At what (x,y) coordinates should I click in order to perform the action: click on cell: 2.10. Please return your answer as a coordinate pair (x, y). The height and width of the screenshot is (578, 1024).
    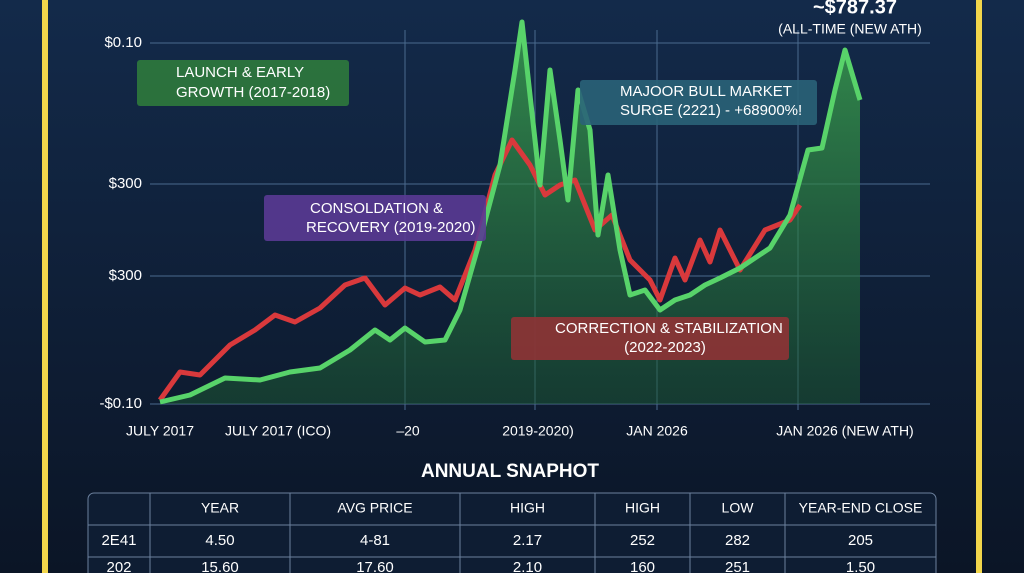
    Looking at the image, I should click on (527, 566).